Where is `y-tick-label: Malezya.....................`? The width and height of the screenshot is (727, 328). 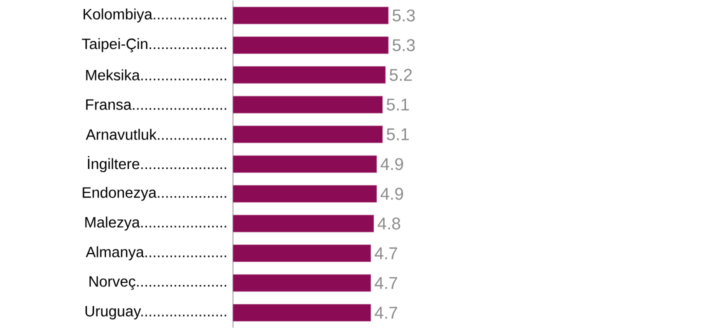 y-tick-label: Malezya..................... is located at coordinates (155, 223).